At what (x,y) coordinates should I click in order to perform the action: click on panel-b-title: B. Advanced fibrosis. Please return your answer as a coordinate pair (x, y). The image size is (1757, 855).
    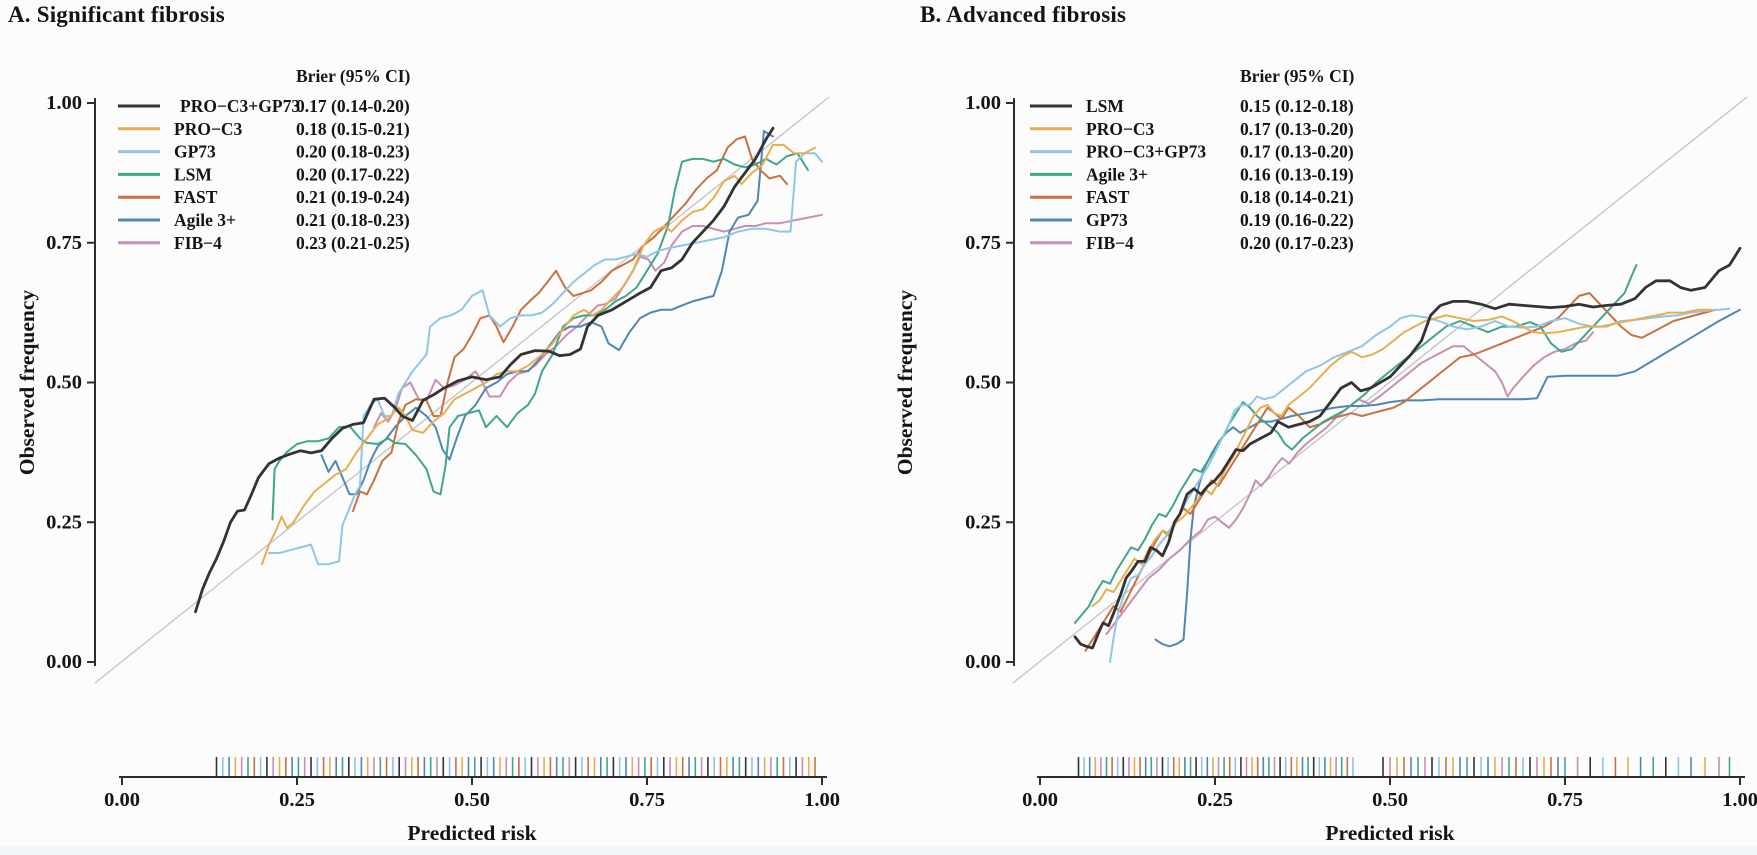
    Looking at the image, I should click on (1023, 14).